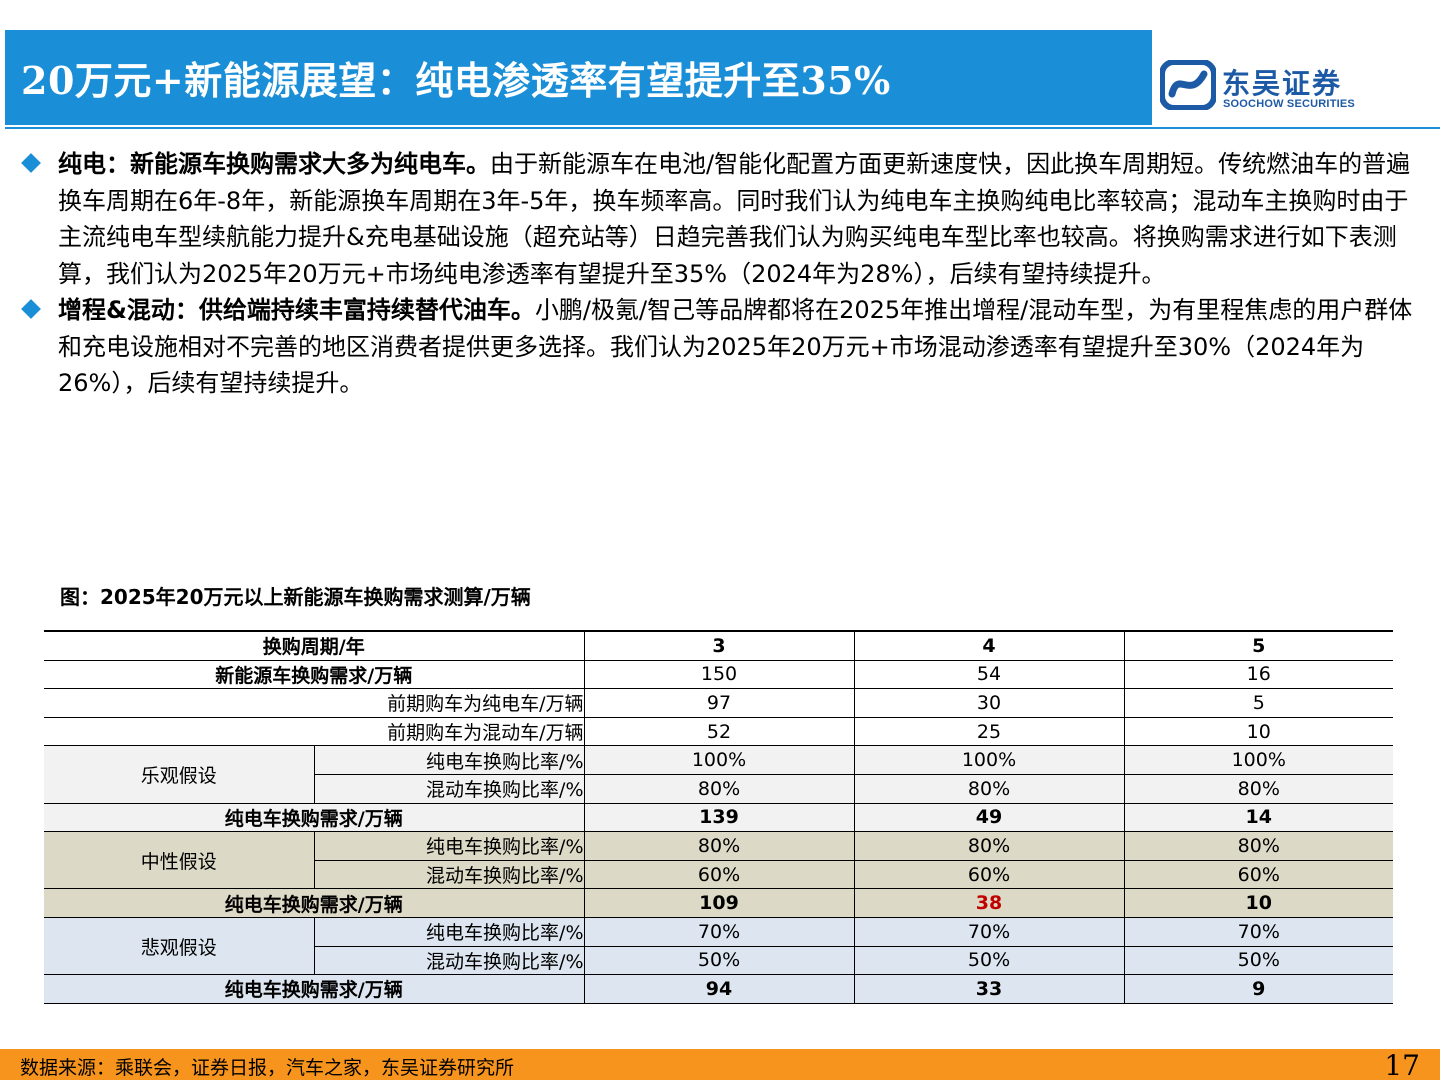 The image size is (1440, 1082). What do you see at coordinates (720, 1065) in the screenshot?
I see `footer-bar: 数据来源：乘联会，证券日报，汽车之家，东吴证券研究所 17` at bounding box center [720, 1065].